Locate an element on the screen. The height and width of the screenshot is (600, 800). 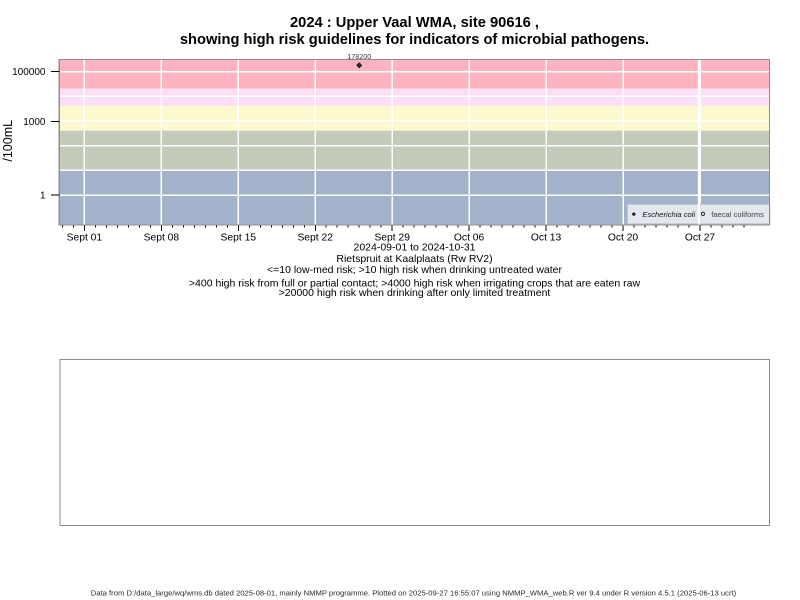
svg-text: /100mL is located at coordinates (8, 141).